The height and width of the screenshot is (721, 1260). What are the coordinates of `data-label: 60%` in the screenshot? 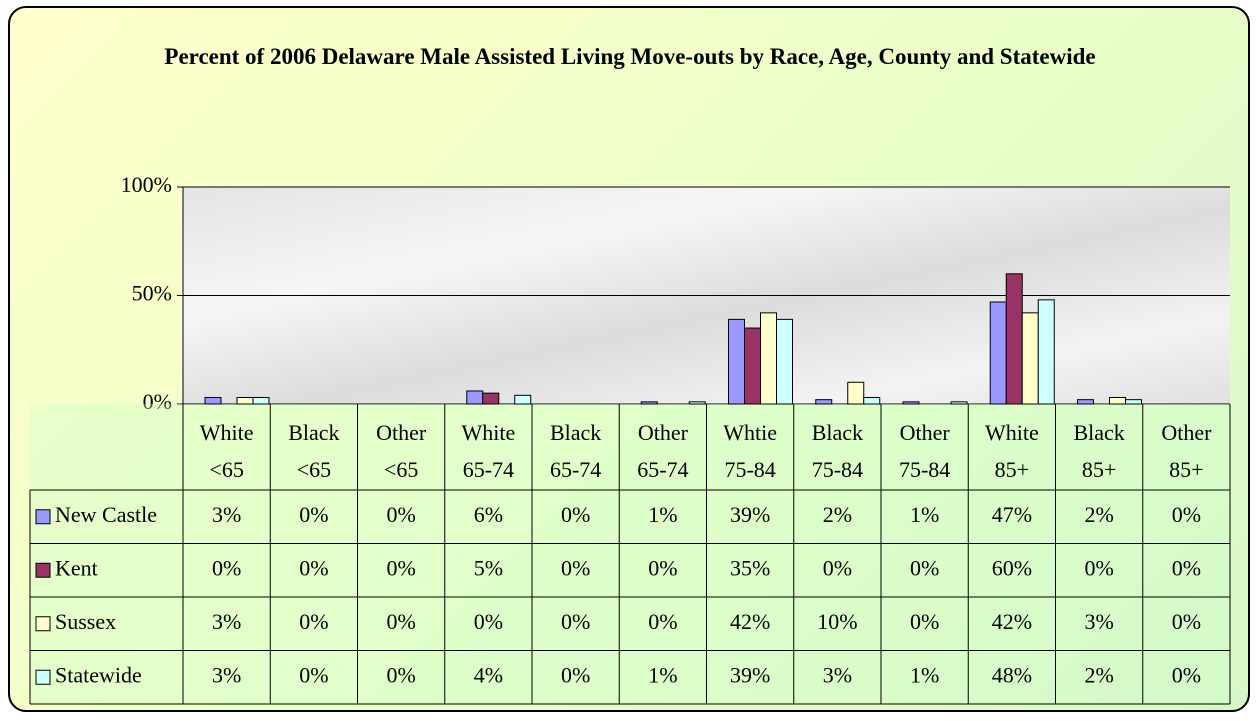 It's located at (1012, 567).